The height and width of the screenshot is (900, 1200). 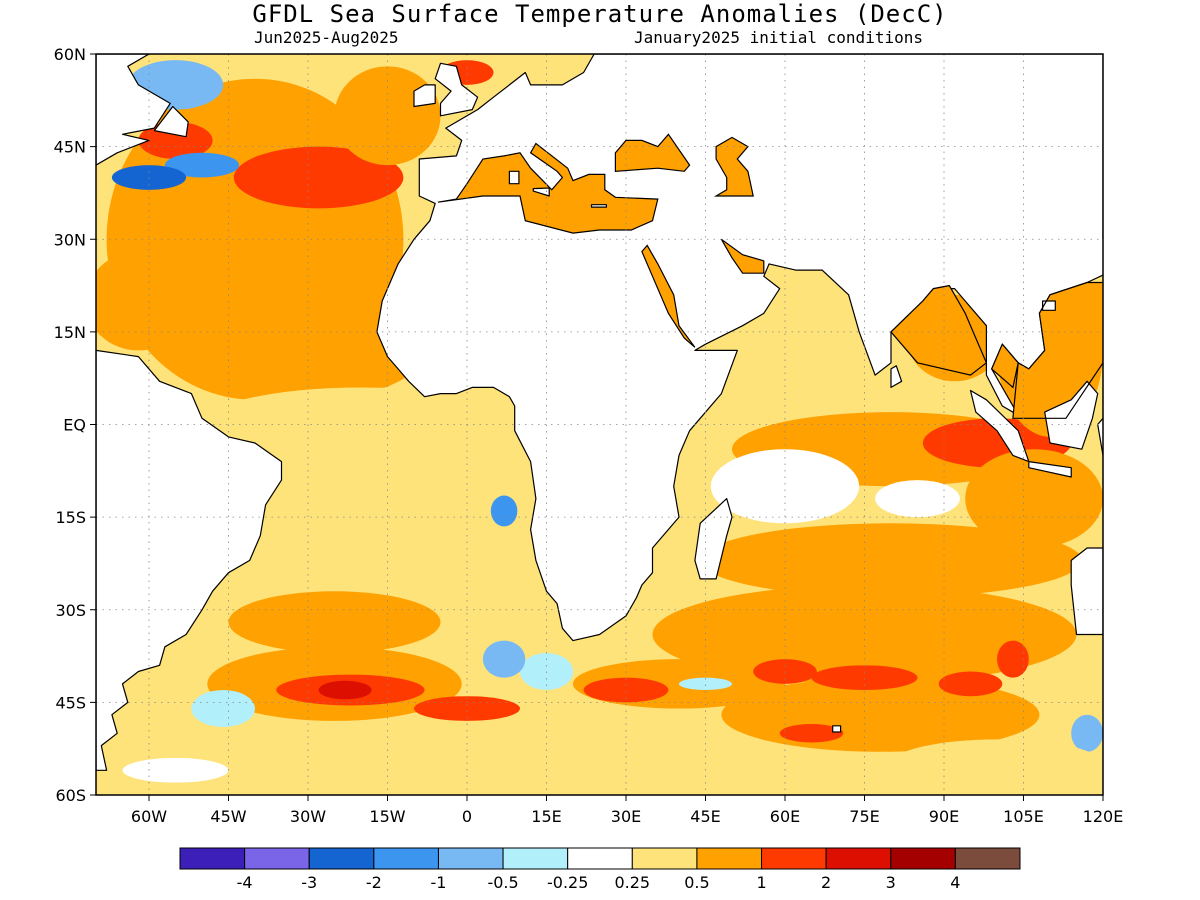 I want to click on lat-tick-label: 45N, so click(x=70, y=147).